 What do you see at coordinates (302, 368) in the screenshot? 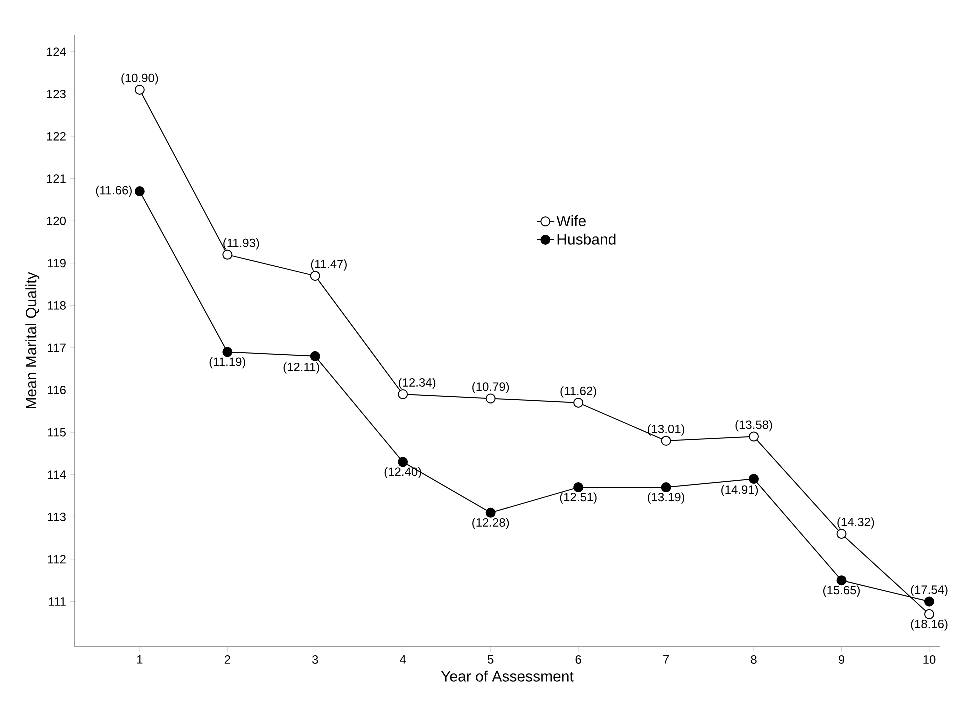
I see `annotation: (12.11)` at bounding box center [302, 368].